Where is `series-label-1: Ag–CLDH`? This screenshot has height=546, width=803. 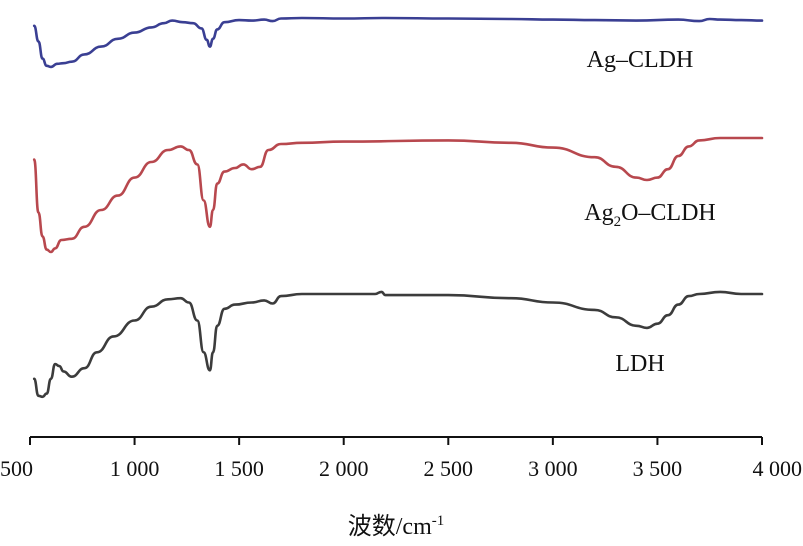 series-label-1: Ag–CLDH is located at coordinates (640, 60).